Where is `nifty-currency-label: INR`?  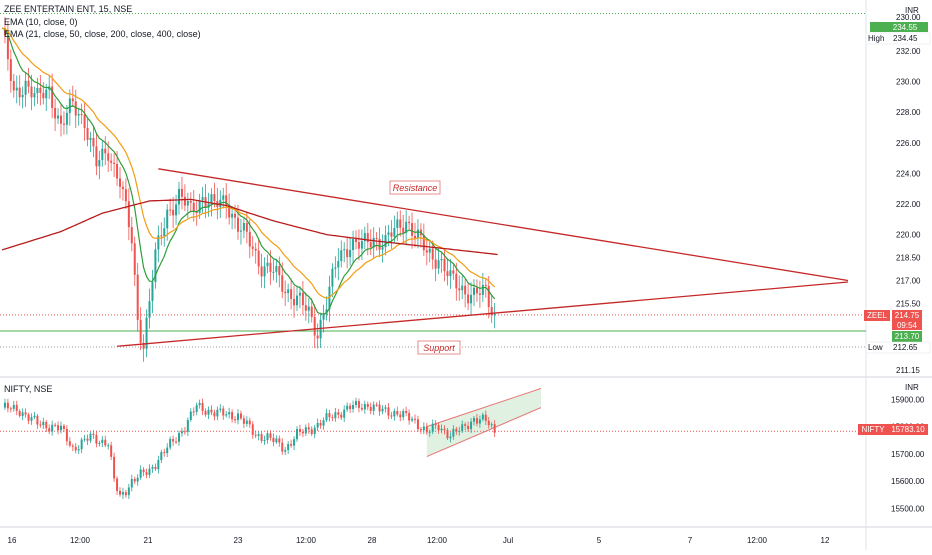 nifty-currency-label: INR is located at coordinates (912, 387).